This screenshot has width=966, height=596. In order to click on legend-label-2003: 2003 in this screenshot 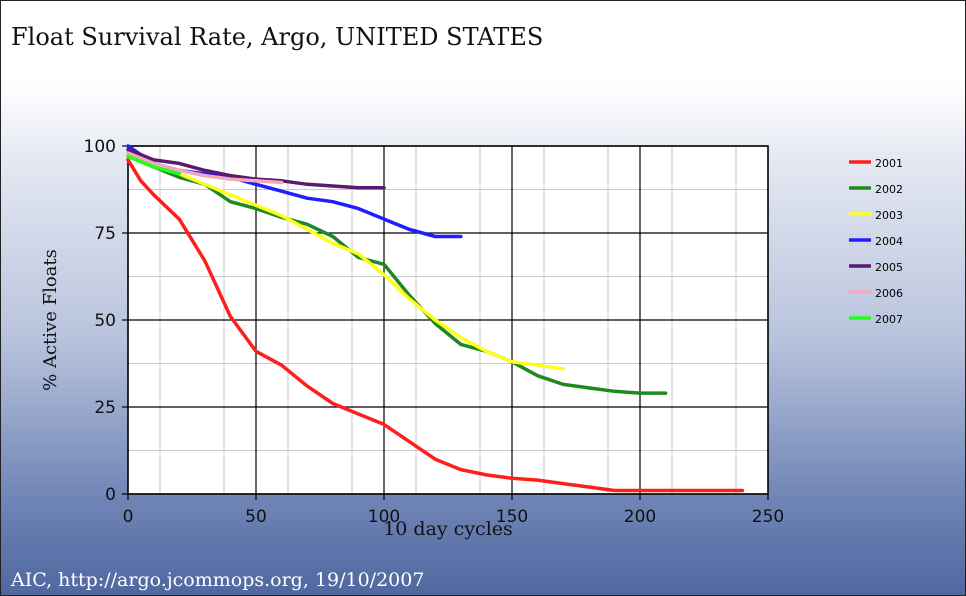, I will do `click(889, 215)`.